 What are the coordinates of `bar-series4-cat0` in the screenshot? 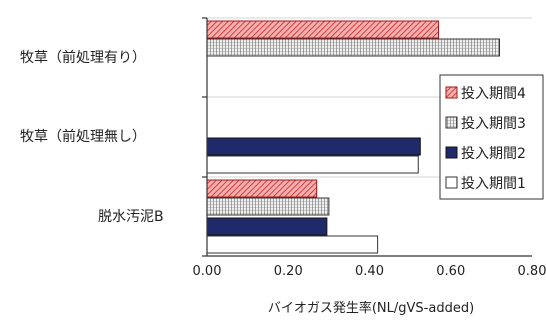 It's located at (323, 29).